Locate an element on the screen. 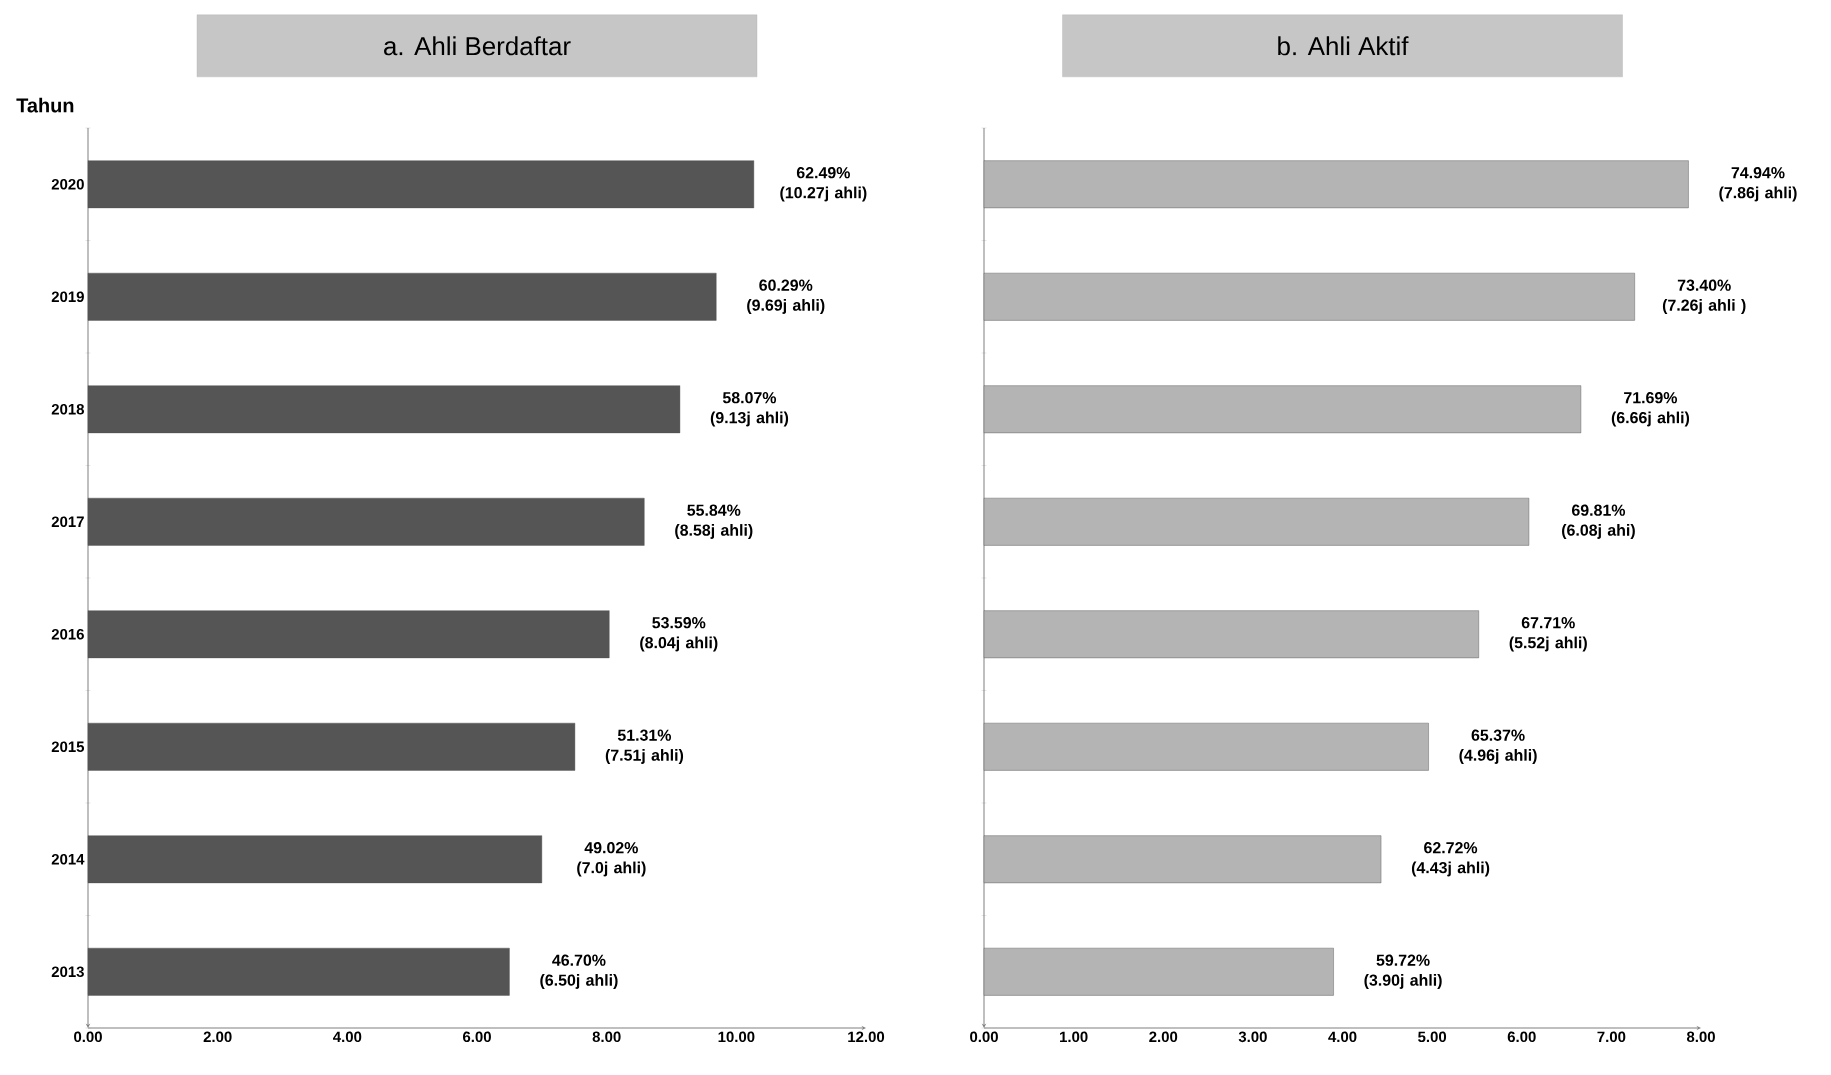  data-label: 67.71% (5.52j ahli) is located at coordinates (1548, 634).